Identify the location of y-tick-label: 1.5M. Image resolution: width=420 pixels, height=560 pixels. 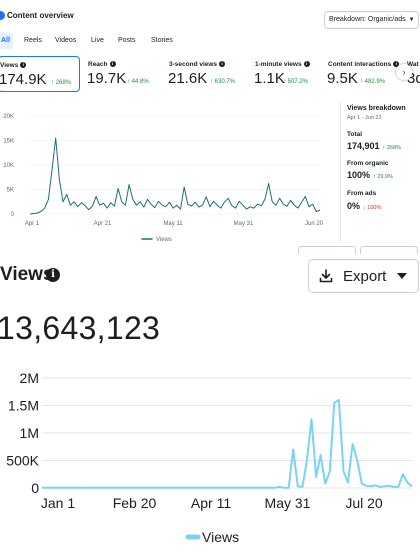
(23, 406).